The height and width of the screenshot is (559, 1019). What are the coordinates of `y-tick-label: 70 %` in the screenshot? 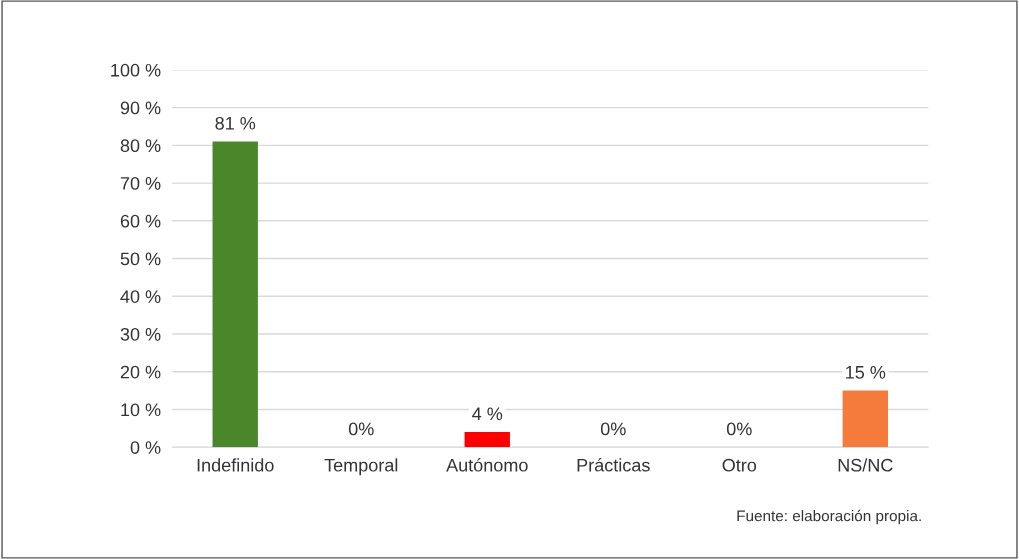 It's located at (140, 183).